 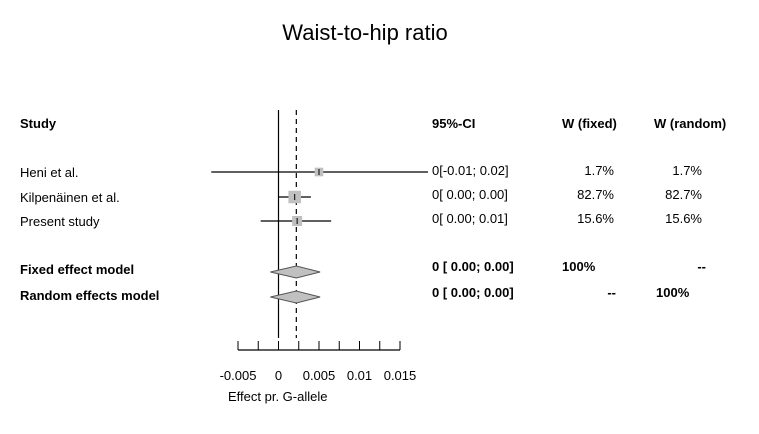 I want to click on header-w-random: W (random), so click(x=690, y=123).